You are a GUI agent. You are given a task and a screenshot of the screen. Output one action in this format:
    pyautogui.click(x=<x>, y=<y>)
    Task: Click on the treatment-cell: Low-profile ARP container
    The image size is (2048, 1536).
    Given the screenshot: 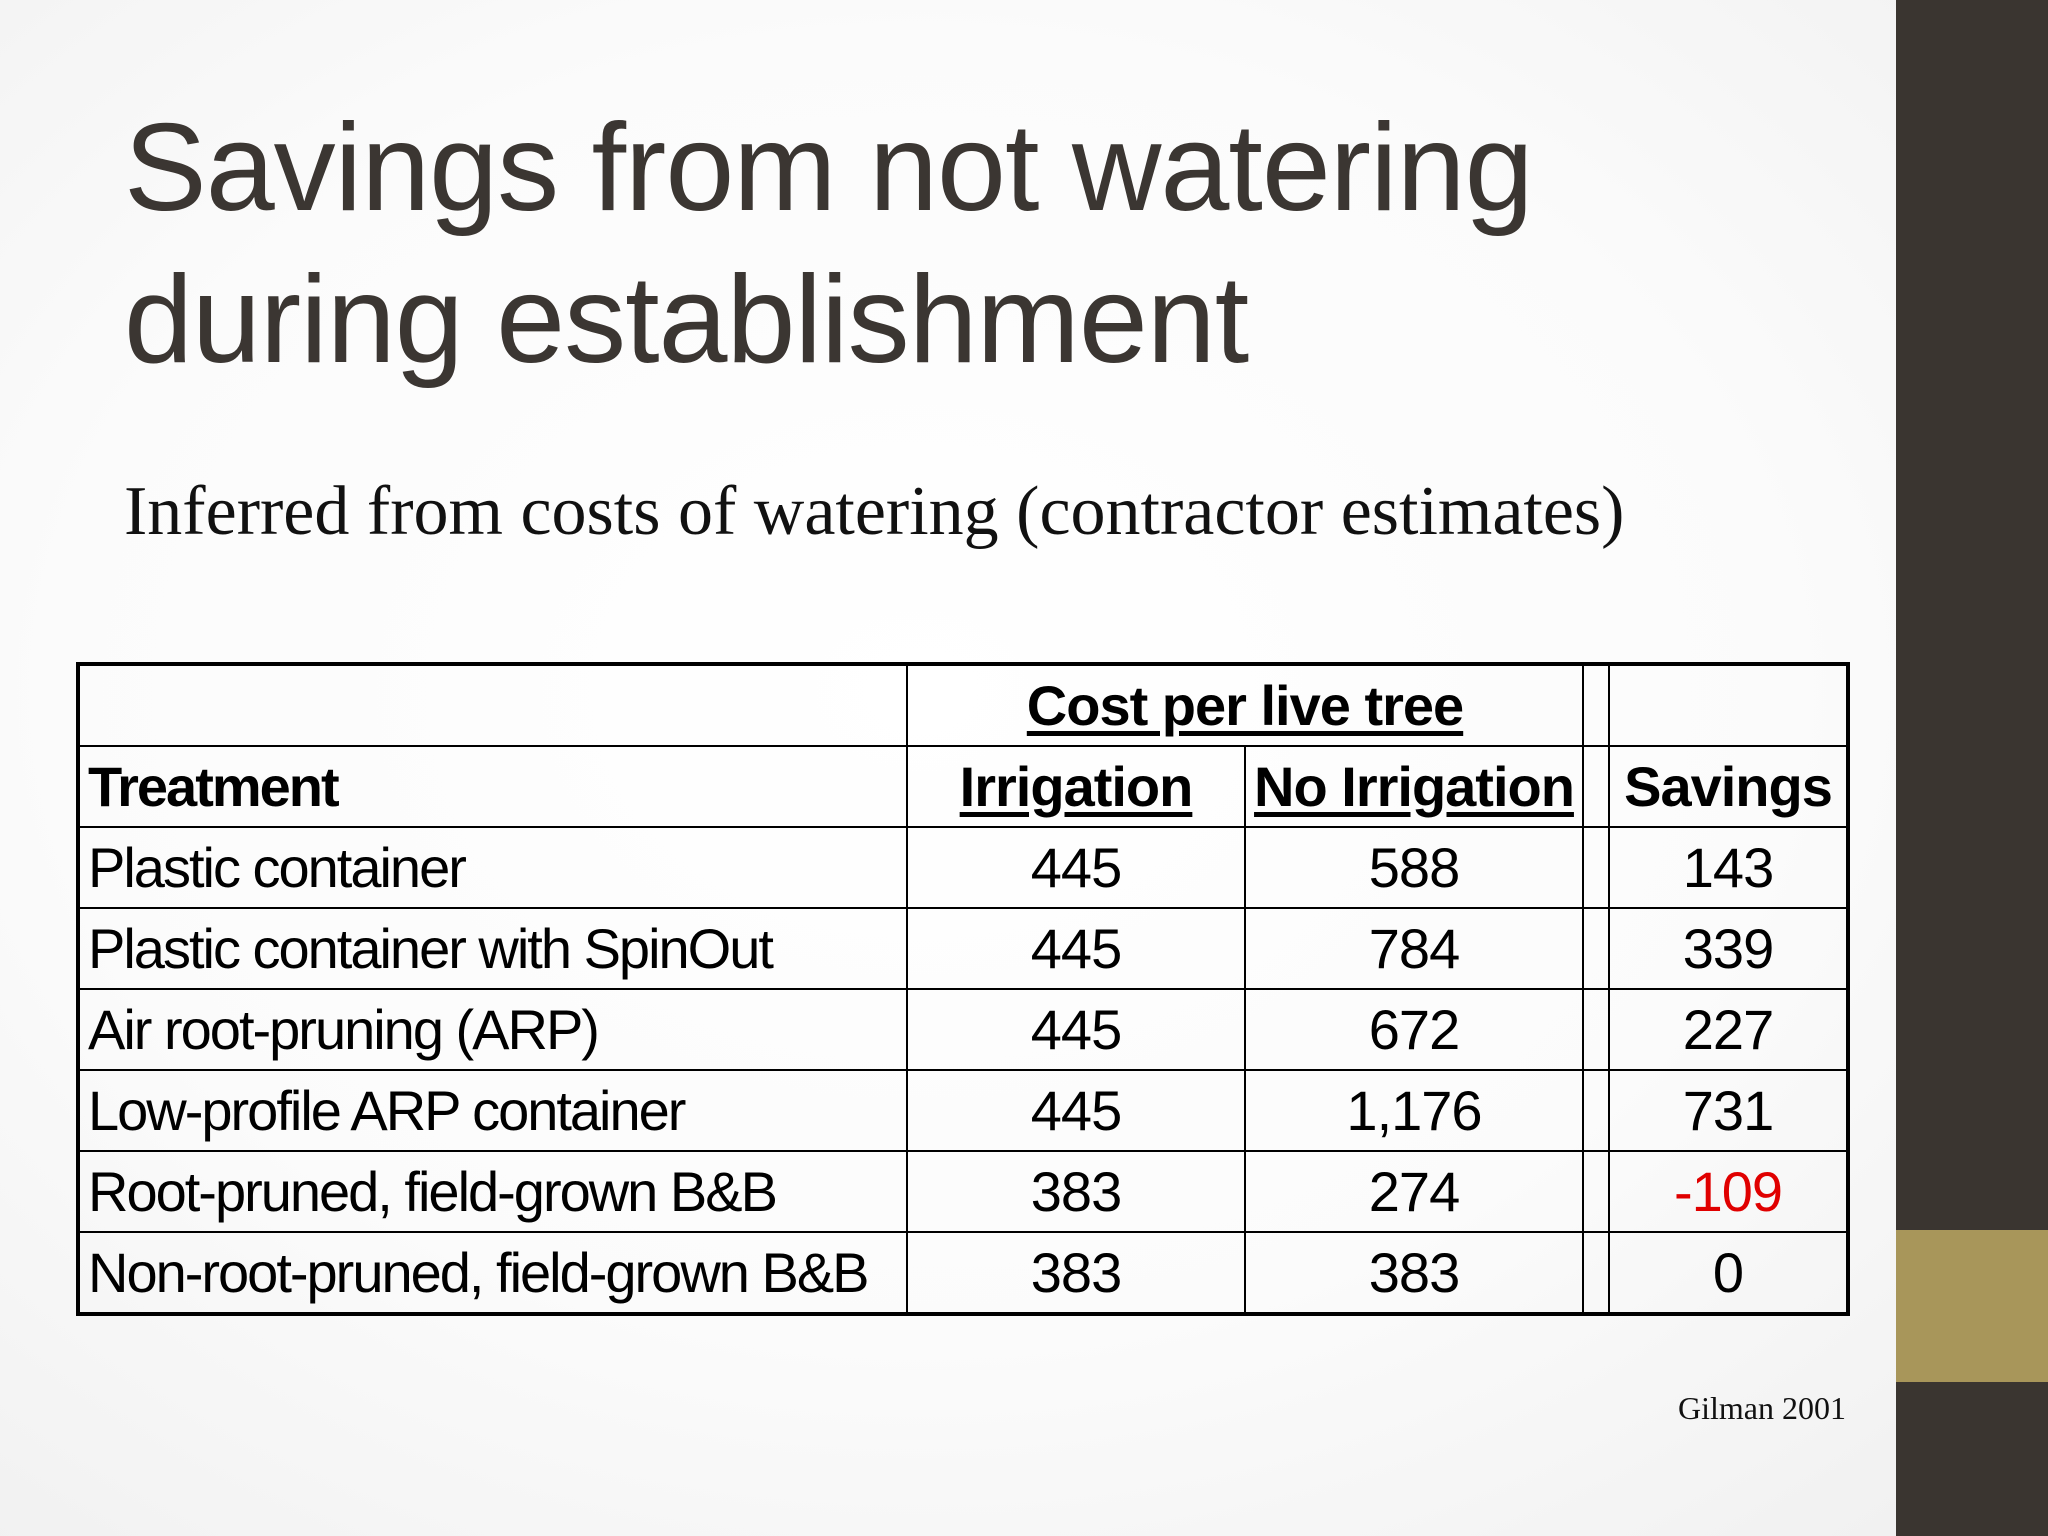 What is the action you would take?
    pyautogui.click(x=492, y=1110)
    